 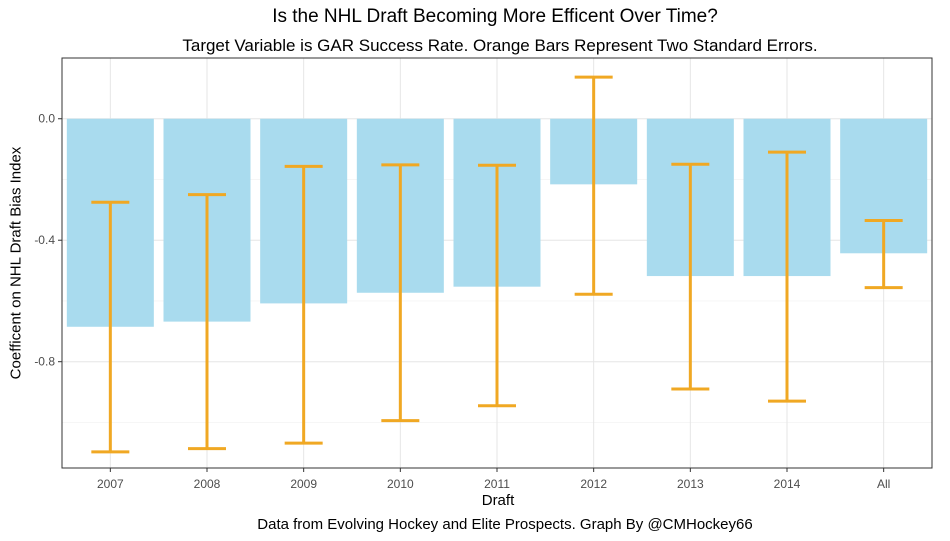 I want to click on y-tick-label: -0.8, so click(x=44, y=362).